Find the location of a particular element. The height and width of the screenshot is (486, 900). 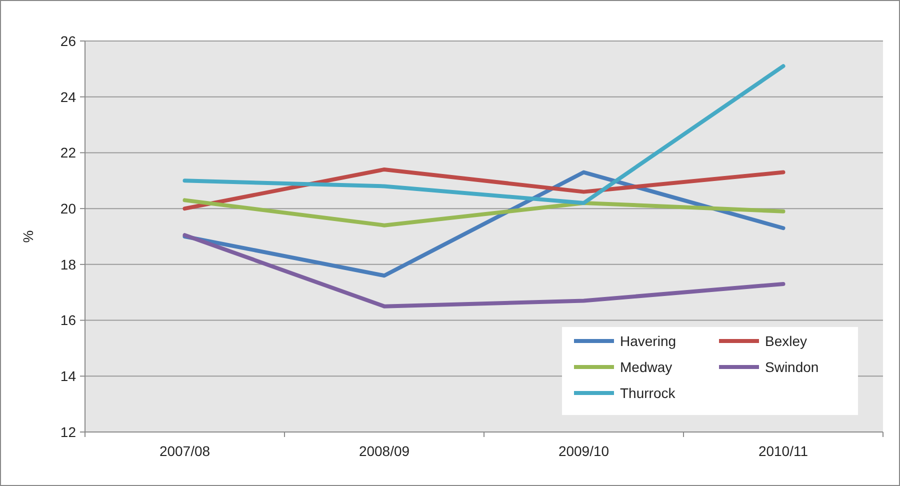

y-tick-label: 22 is located at coordinates (68, 152).